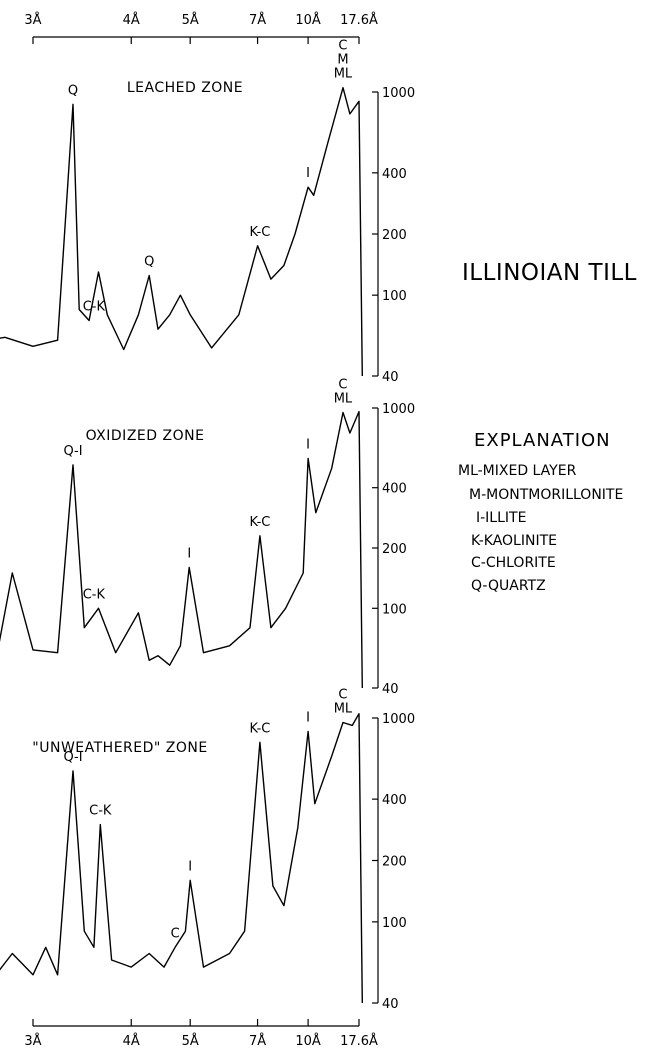 The image size is (667, 1053). What do you see at coordinates (517, 471) in the screenshot?
I see `legend-item-ml: ML-MIXED LAYER` at bounding box center [517, 471].